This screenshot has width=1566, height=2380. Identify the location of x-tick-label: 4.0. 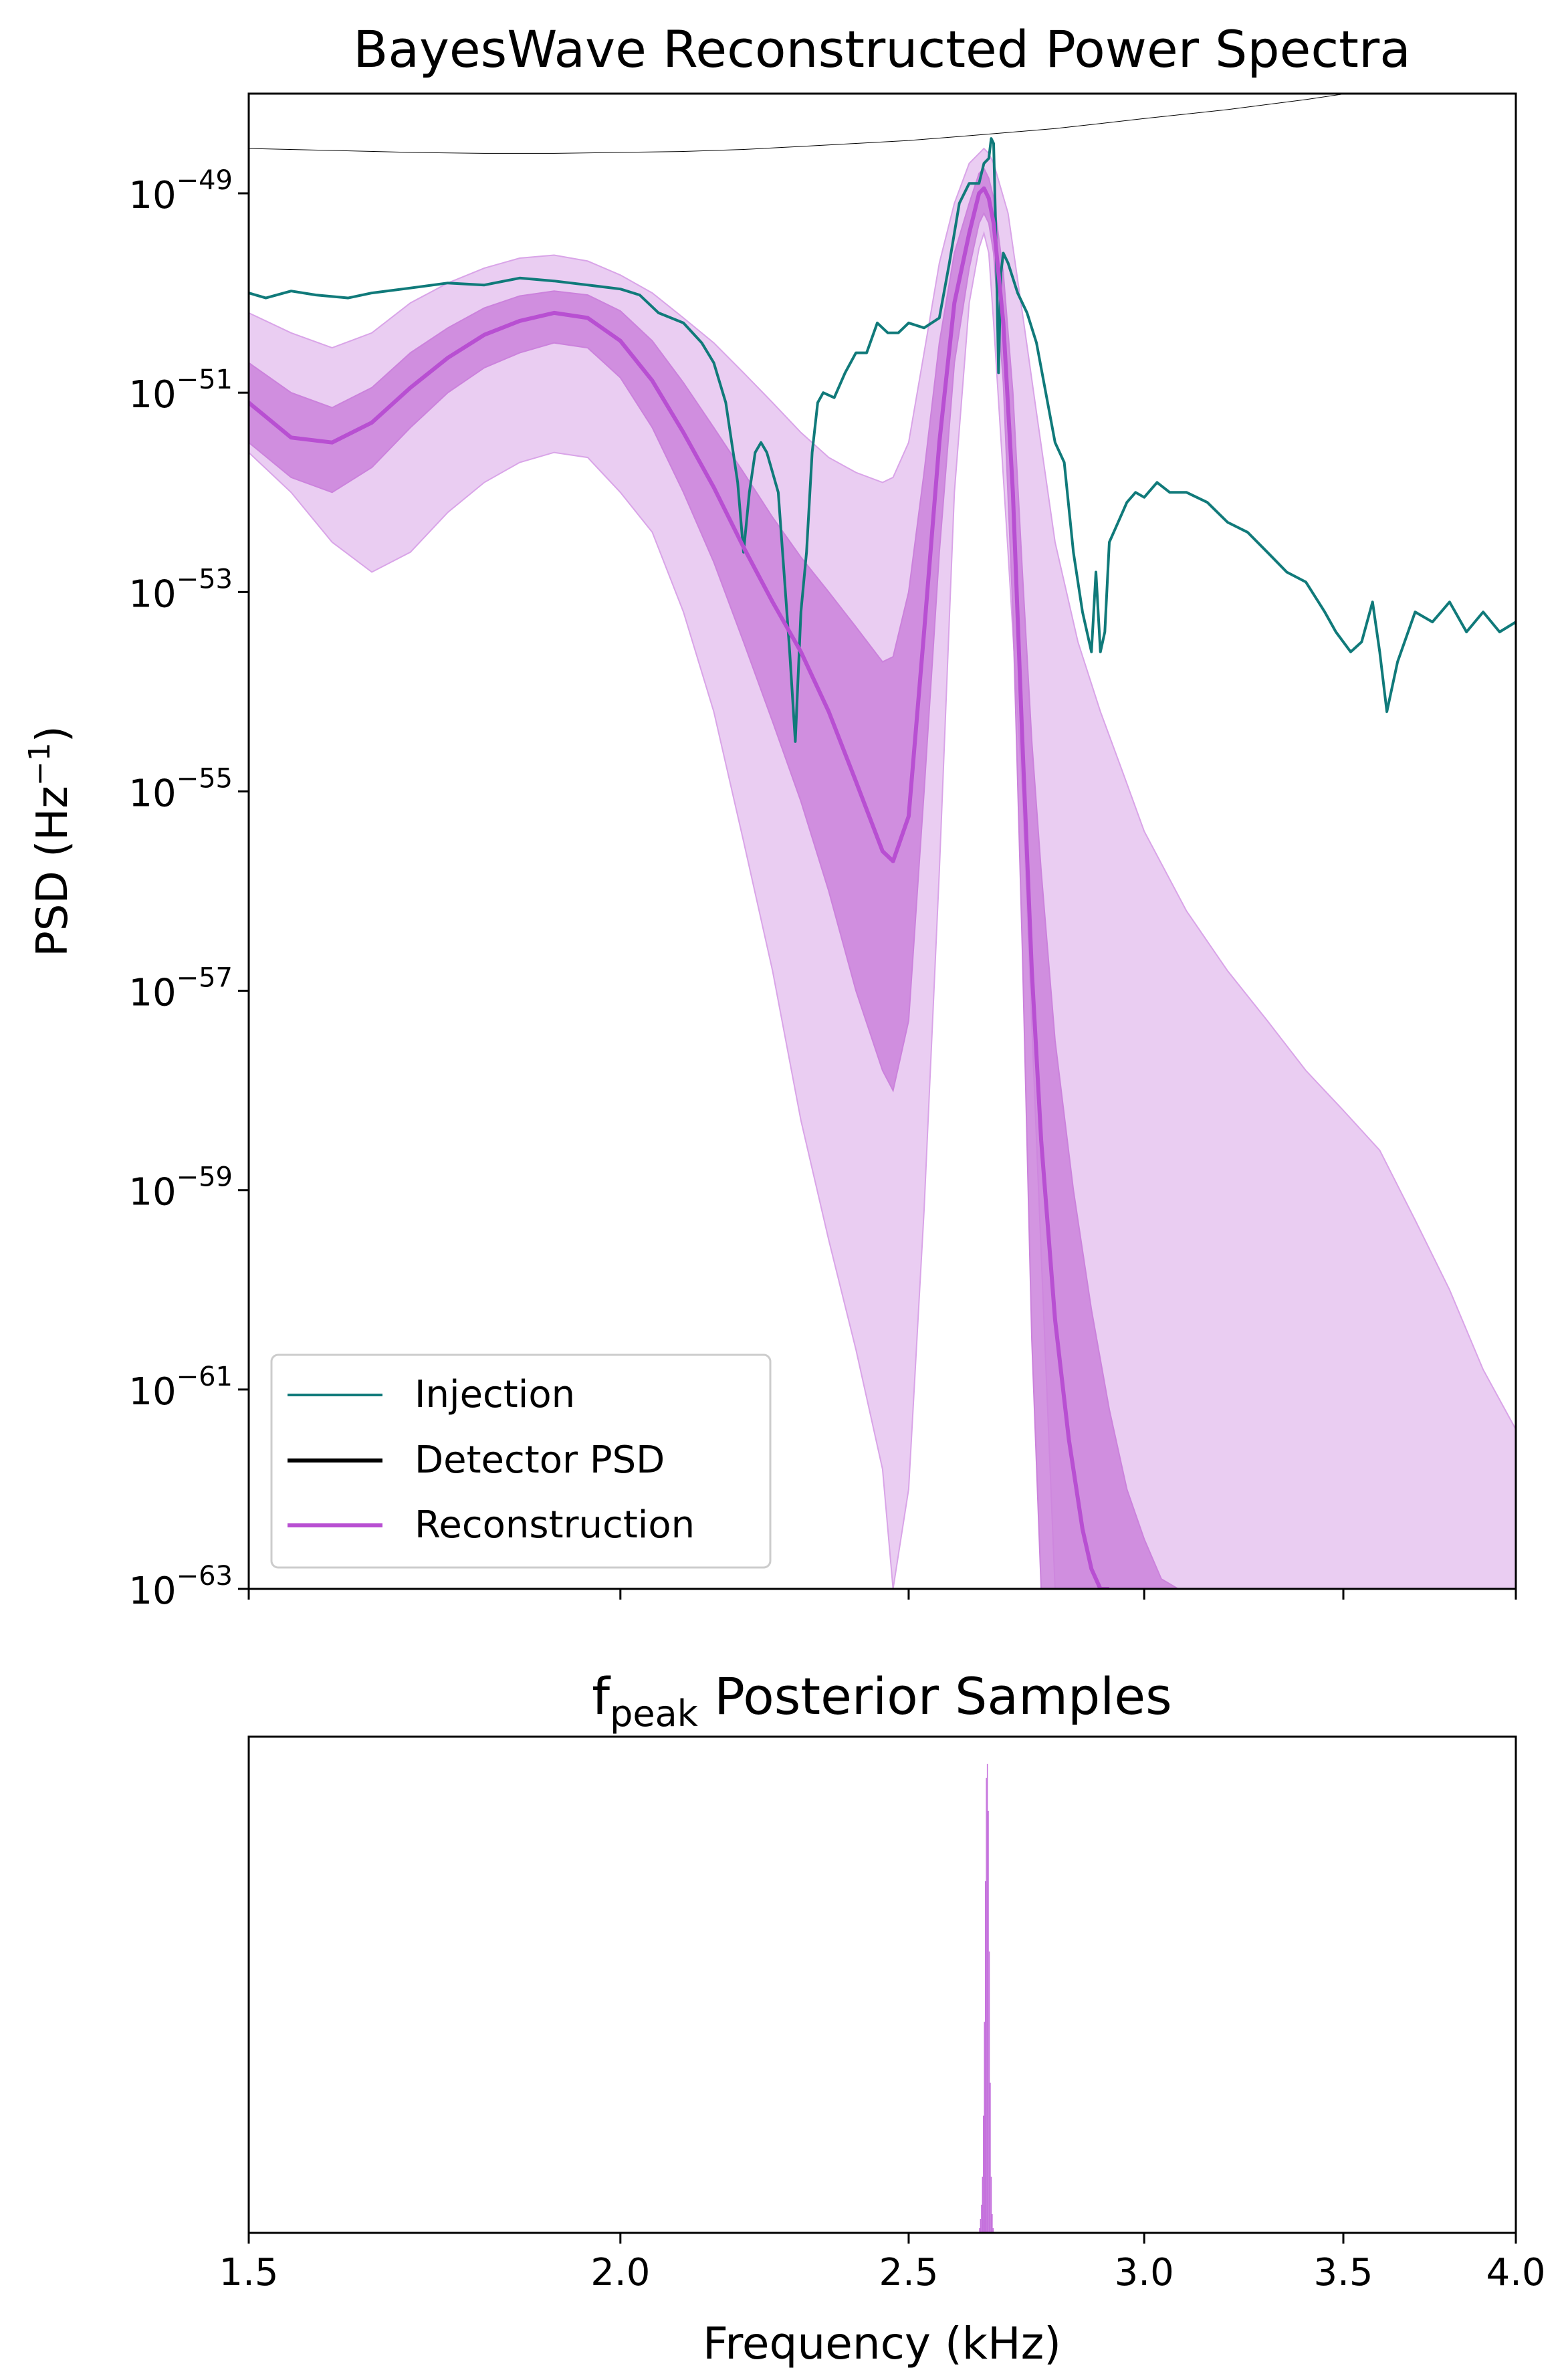
(1516, 2272).